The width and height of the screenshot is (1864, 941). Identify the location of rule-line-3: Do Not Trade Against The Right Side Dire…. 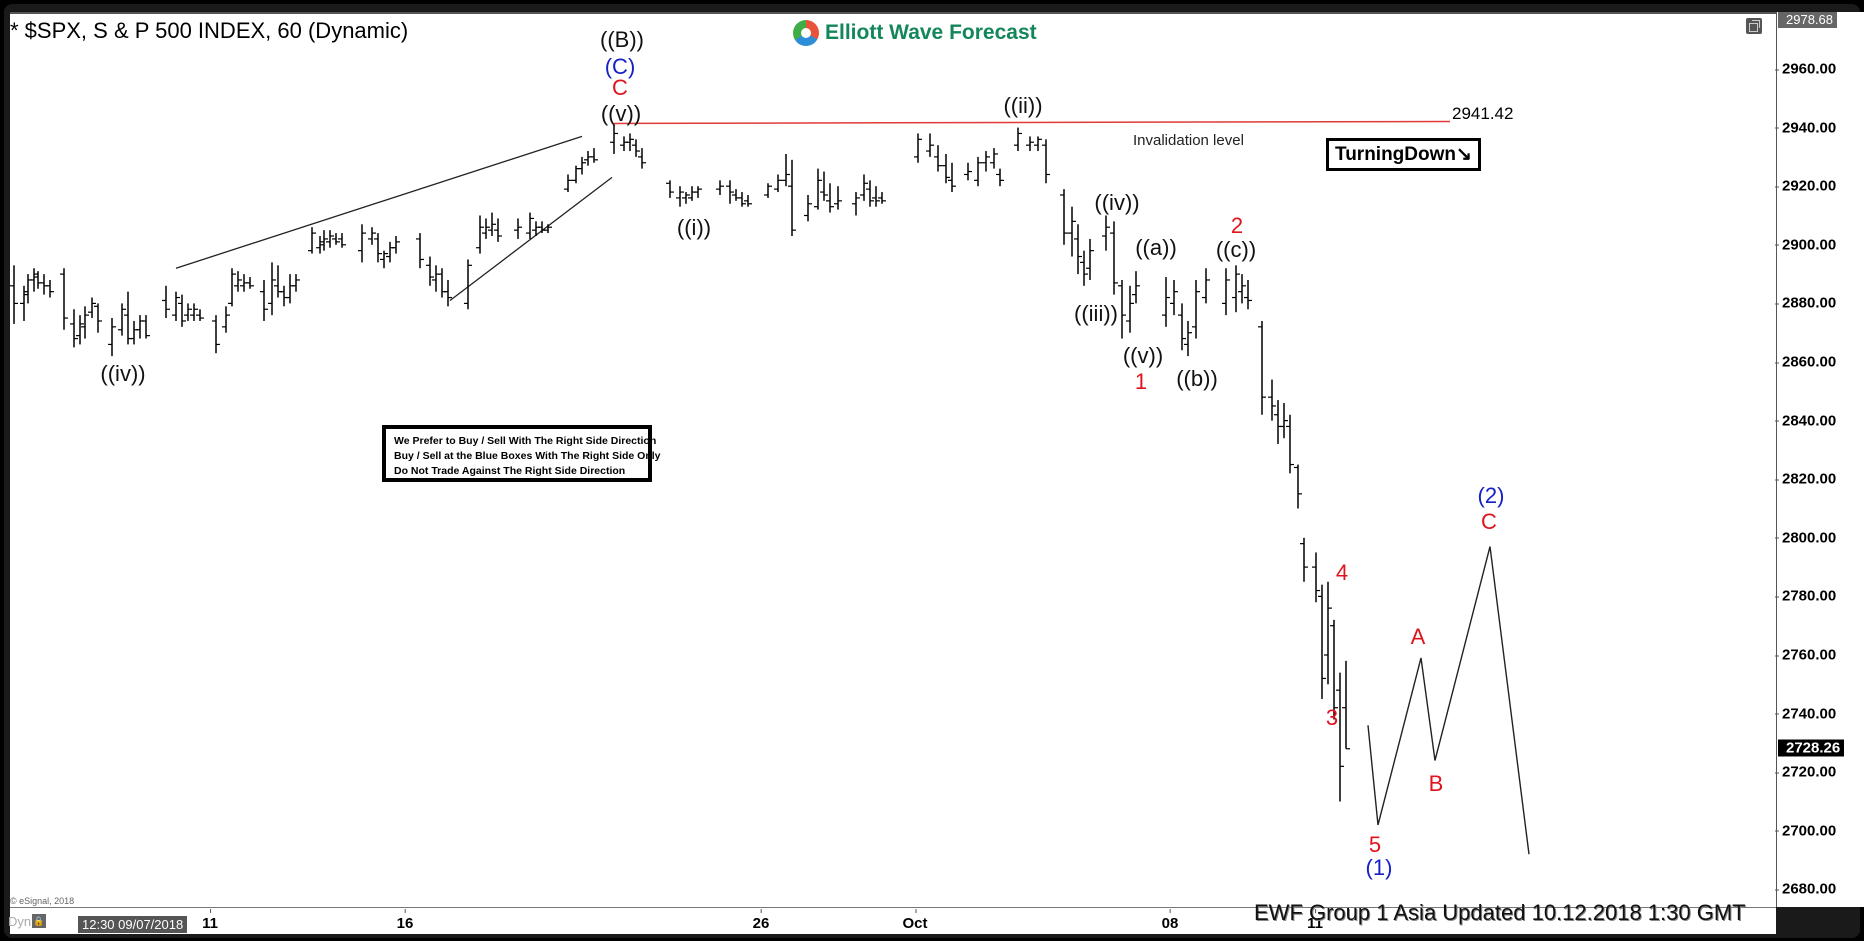
(510, 471).